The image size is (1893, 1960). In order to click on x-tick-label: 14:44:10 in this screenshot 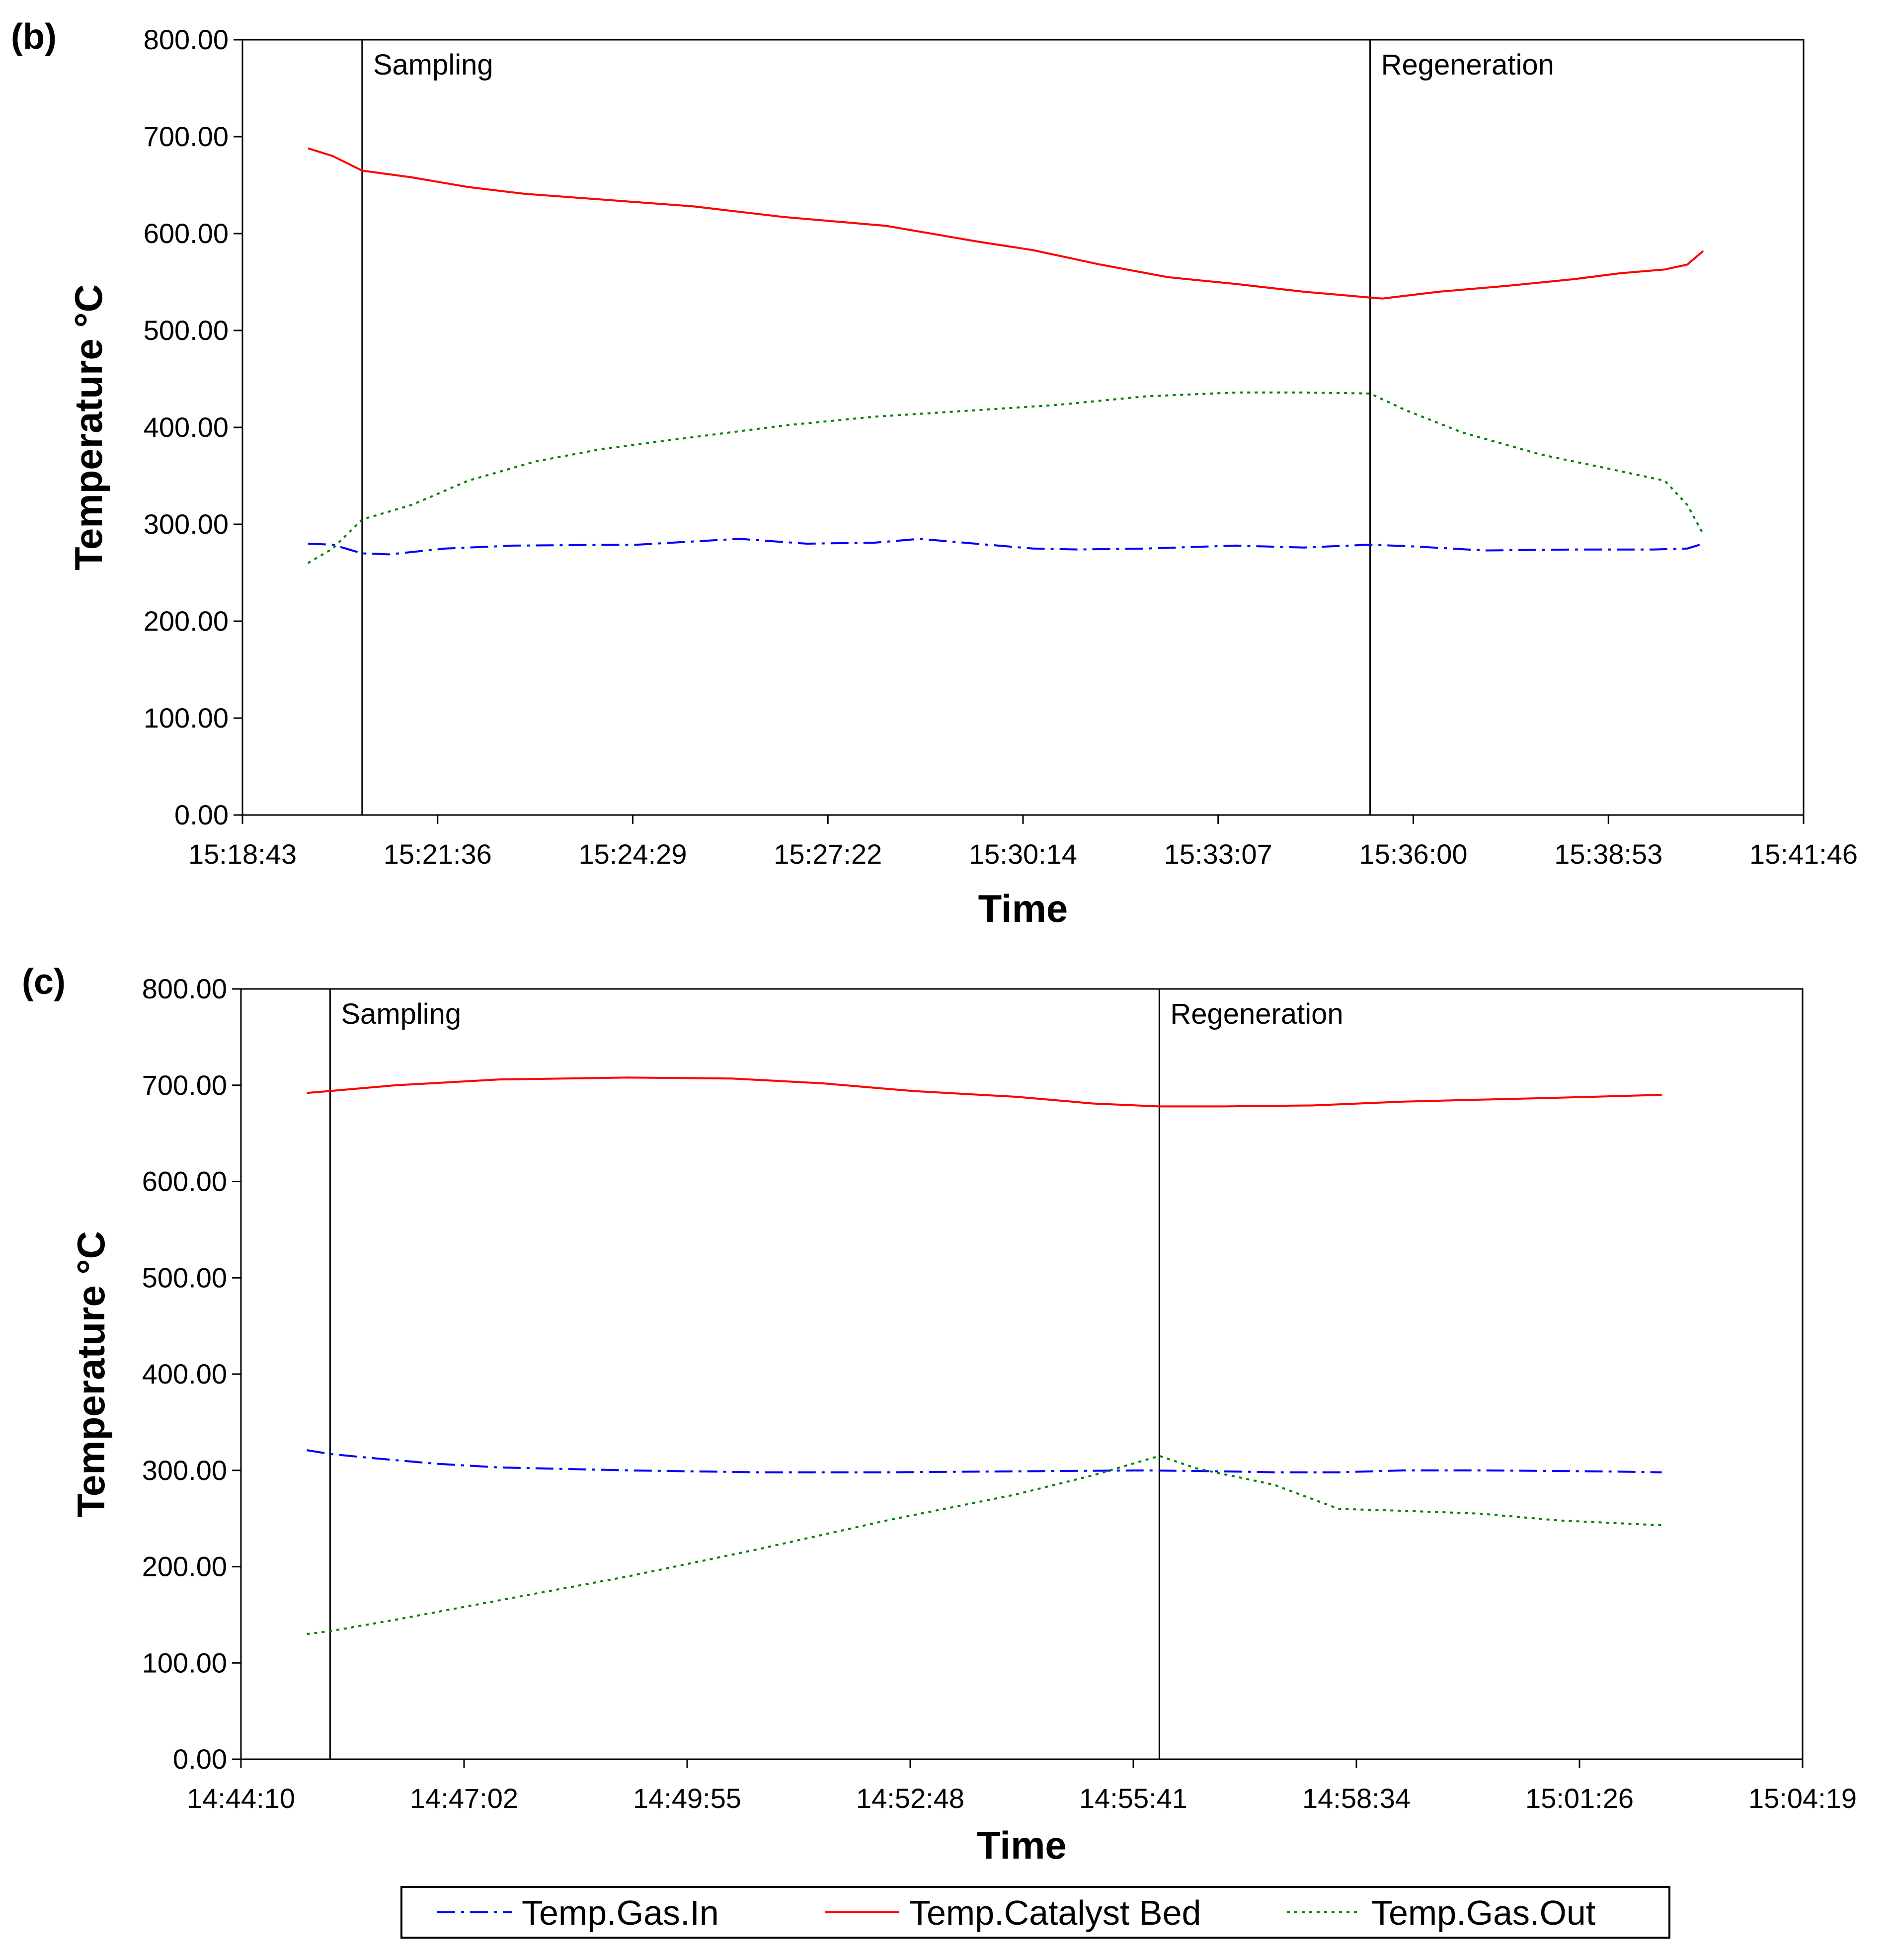, I will do `click(241, 1798)`.